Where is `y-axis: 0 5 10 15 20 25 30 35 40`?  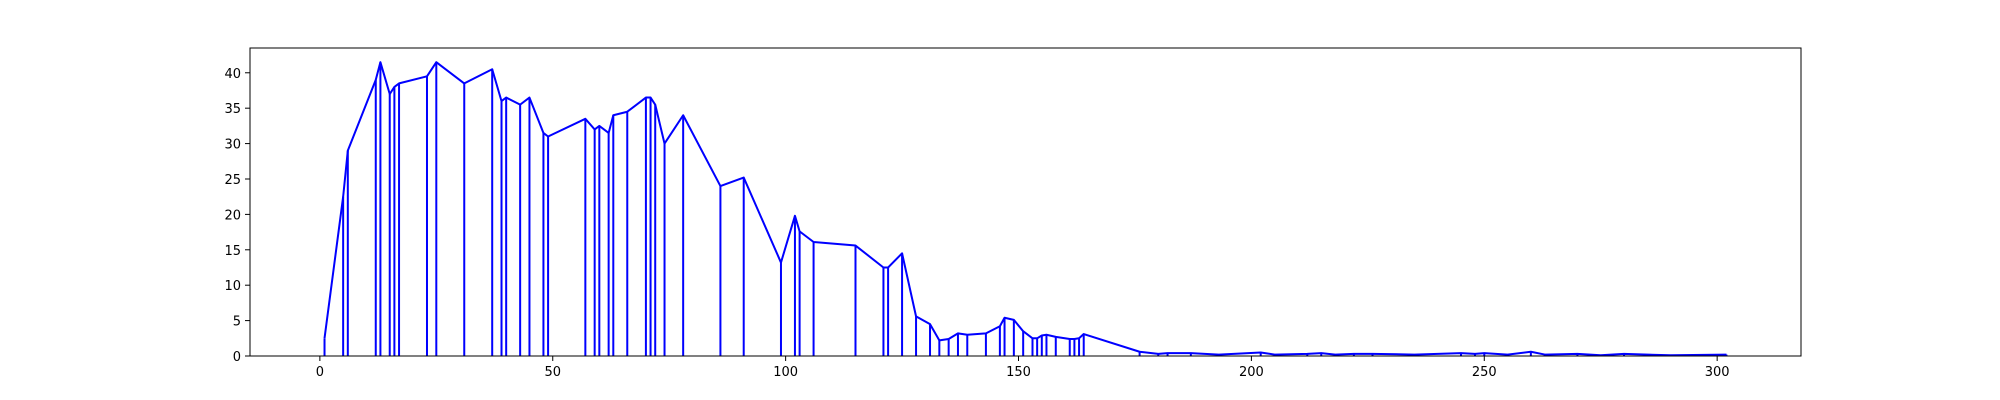 y-axis: 0 5 10 15 20 25 30 35 40 is located at coordinates (237, 216).